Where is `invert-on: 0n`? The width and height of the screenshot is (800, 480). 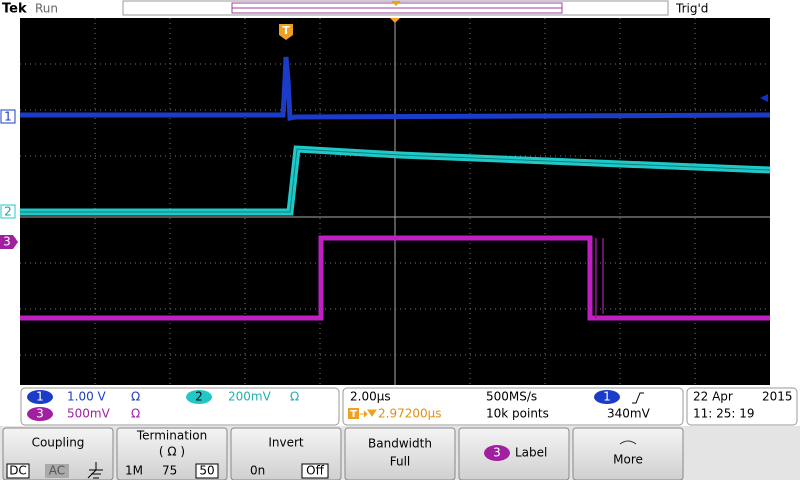 invert-on: 0n is located at coordinates (257, 471).